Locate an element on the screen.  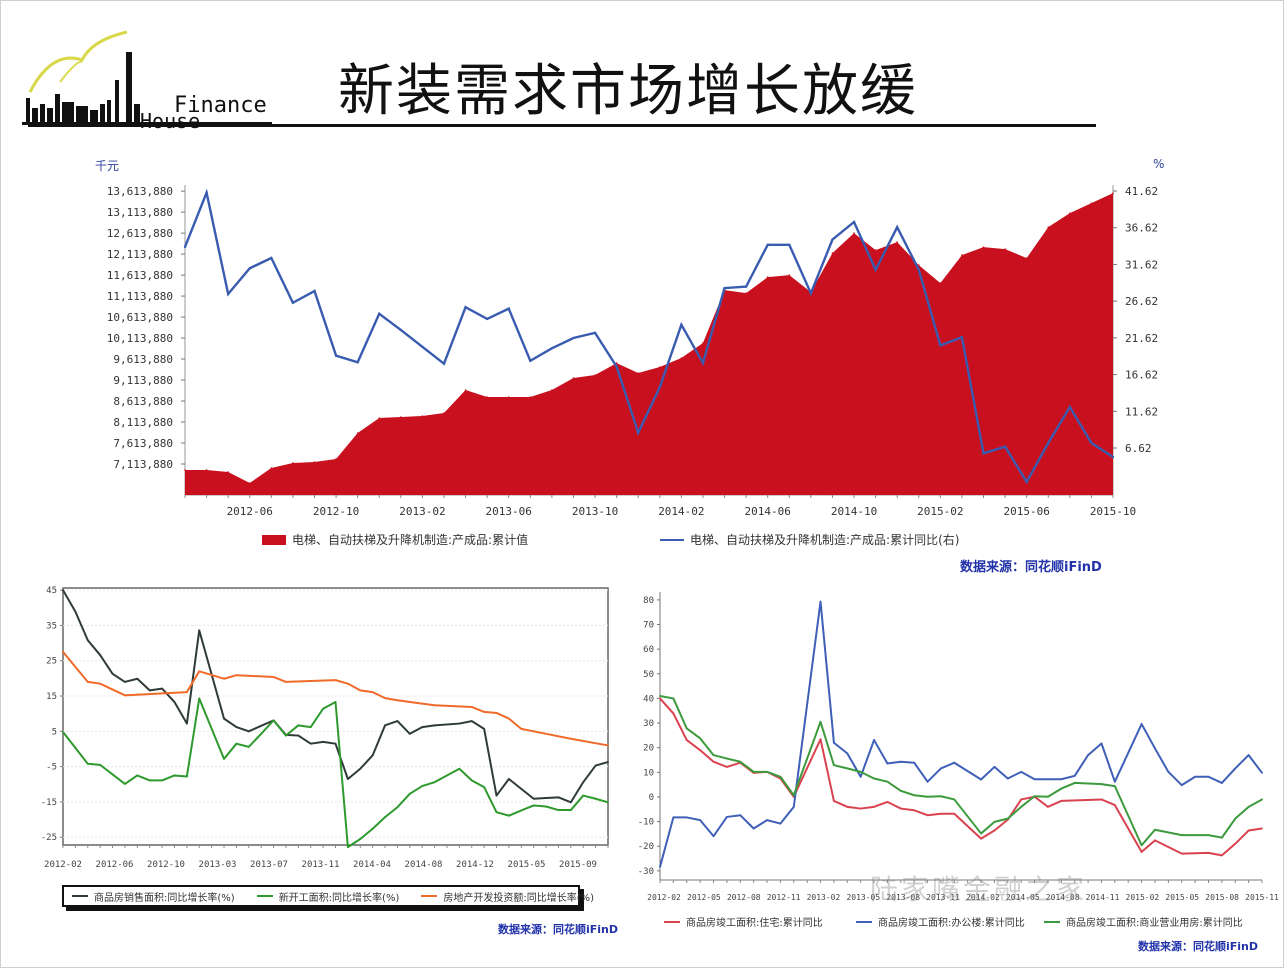
right-tick-label: 26.62 is located at coordinates (1141, 301).